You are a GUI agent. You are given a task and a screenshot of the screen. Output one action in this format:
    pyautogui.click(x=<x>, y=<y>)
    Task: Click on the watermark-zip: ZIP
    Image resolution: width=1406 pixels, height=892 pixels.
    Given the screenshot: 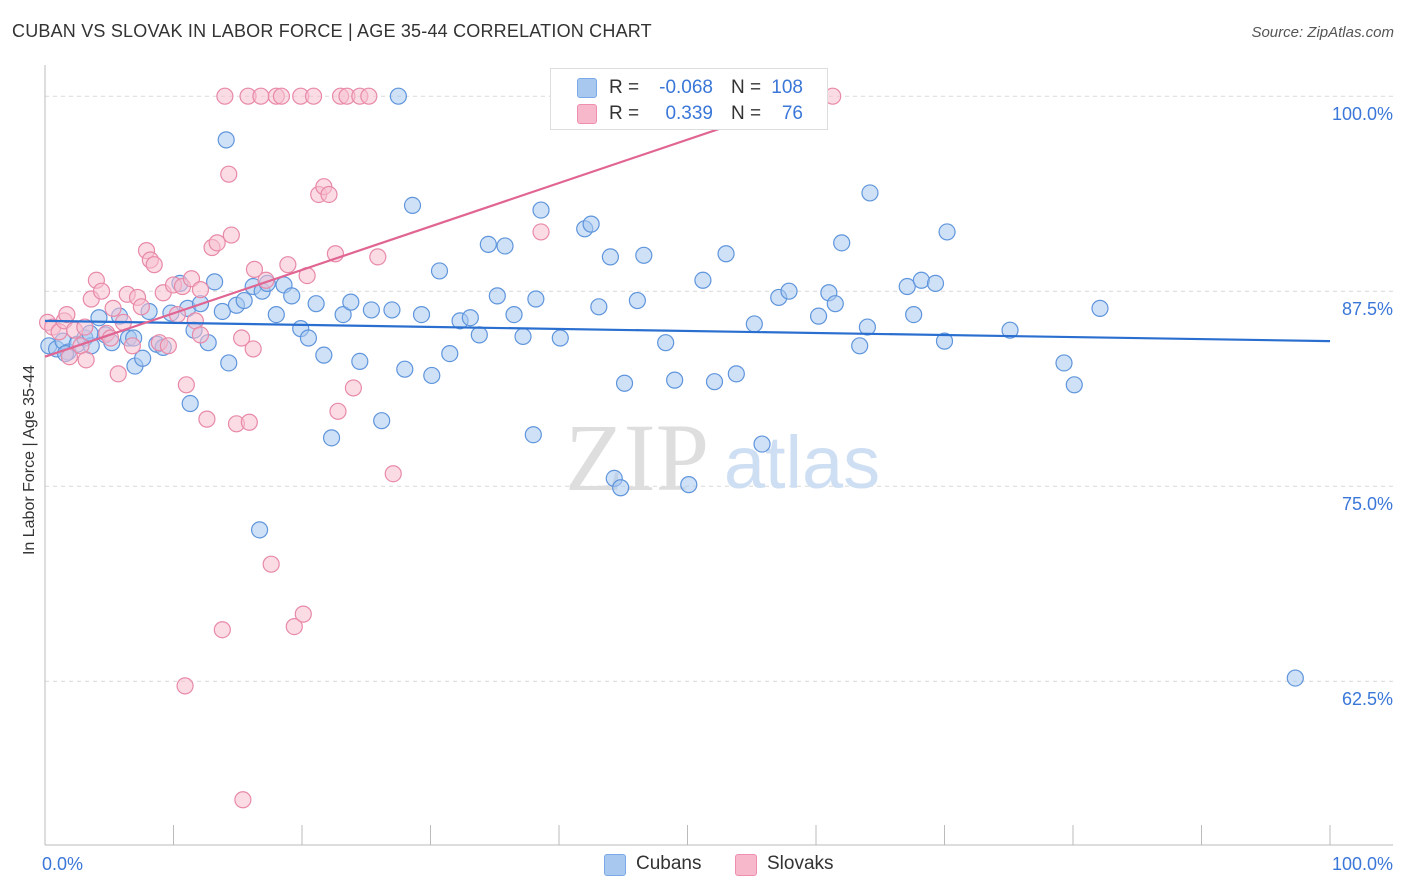 What is the action you would take?
    pyautogui.click(x=637, y=457)
    